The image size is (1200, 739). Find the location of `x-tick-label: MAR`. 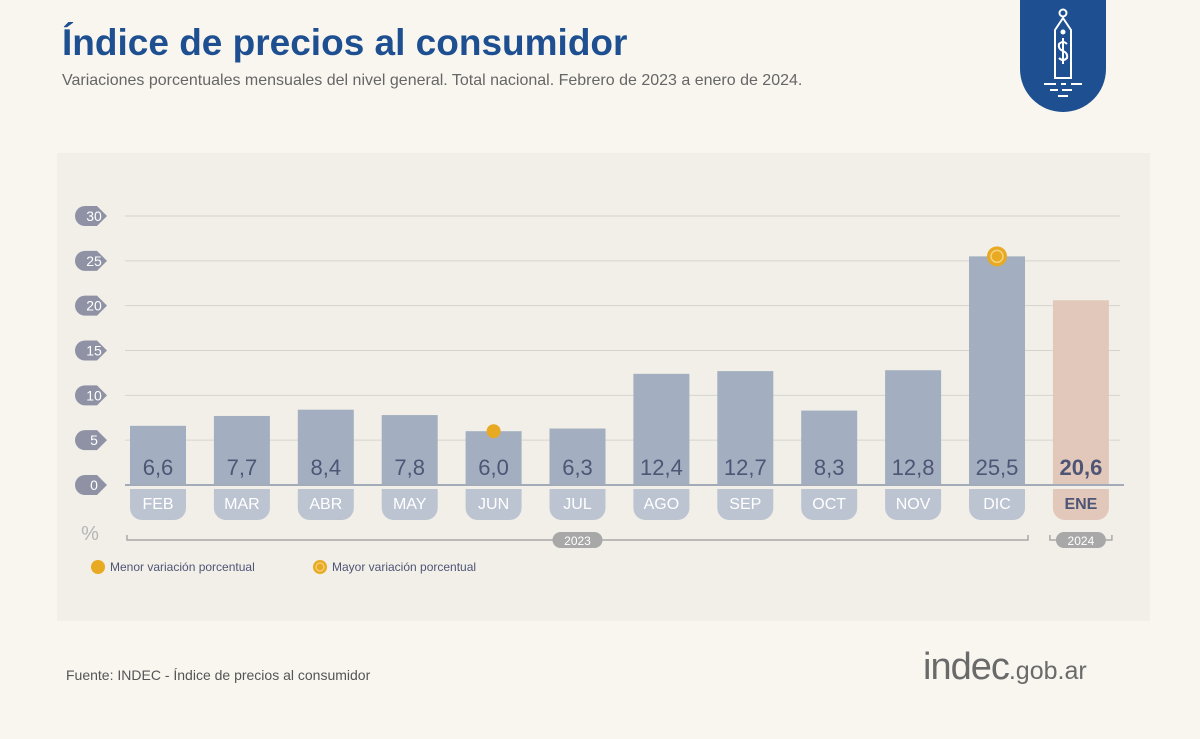

x-tick-label: MAR is located at coordinates (242, 504).